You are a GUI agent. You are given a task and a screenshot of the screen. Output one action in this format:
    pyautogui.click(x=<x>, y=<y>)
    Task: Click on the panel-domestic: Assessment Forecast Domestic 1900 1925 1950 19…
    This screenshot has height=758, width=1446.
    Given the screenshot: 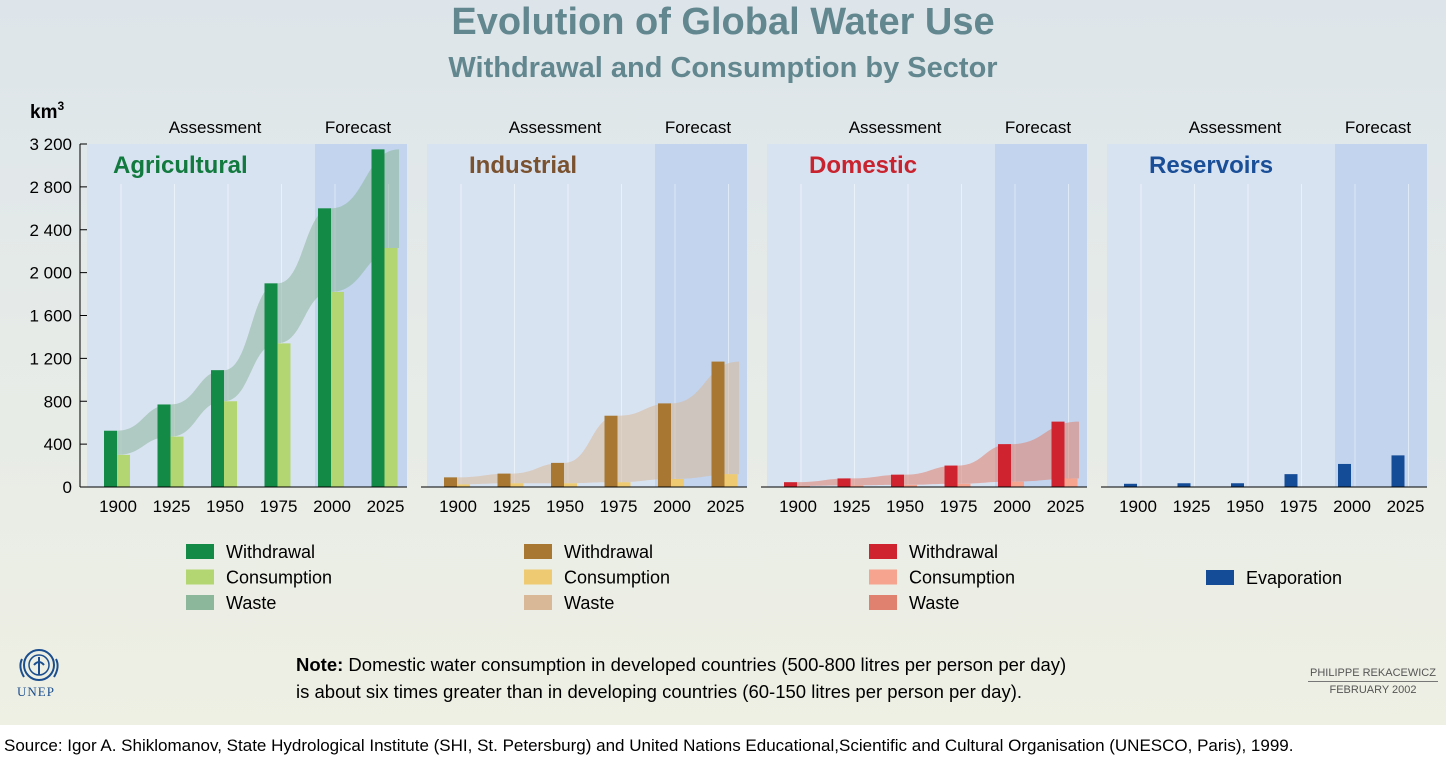 What is the action you would take?
    pyautogui.click(x=924, y=317)
    